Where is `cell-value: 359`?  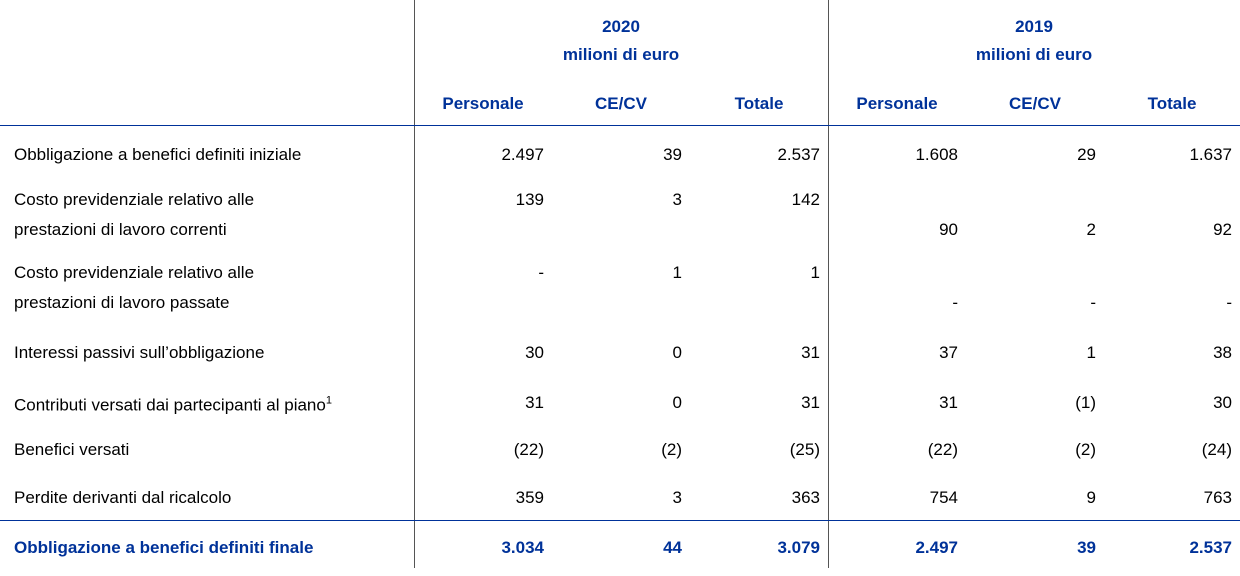 cell-value: 359 is located at coordinates (529, 497).